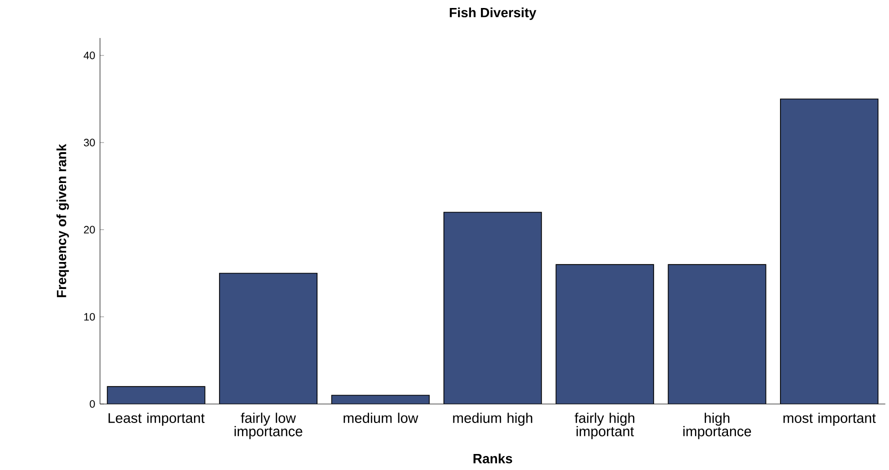 The image size is (889, 470). Describe the element at coordinates (156, 419) in the screenshot. I see `x-tick-label: Least important` at that location.